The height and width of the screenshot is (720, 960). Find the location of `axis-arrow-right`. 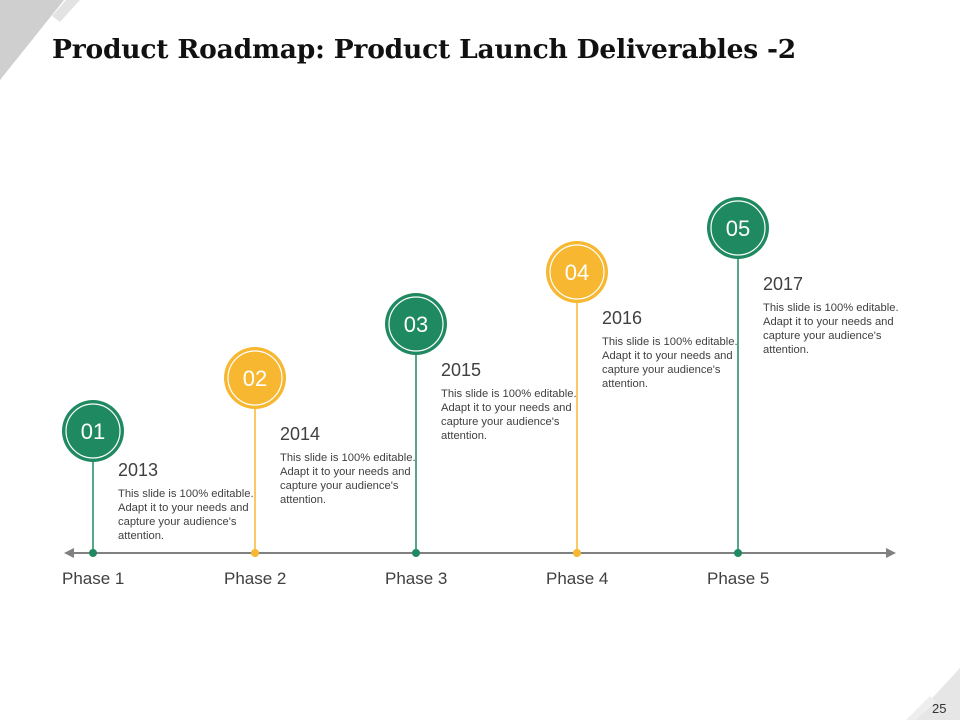

axis-arrow-right is located at coordinates (891, 553).